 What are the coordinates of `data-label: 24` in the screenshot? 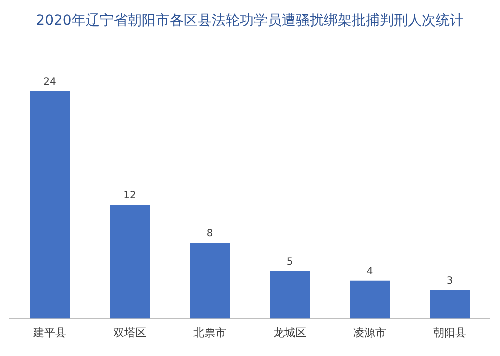 It's located at (50, 82).